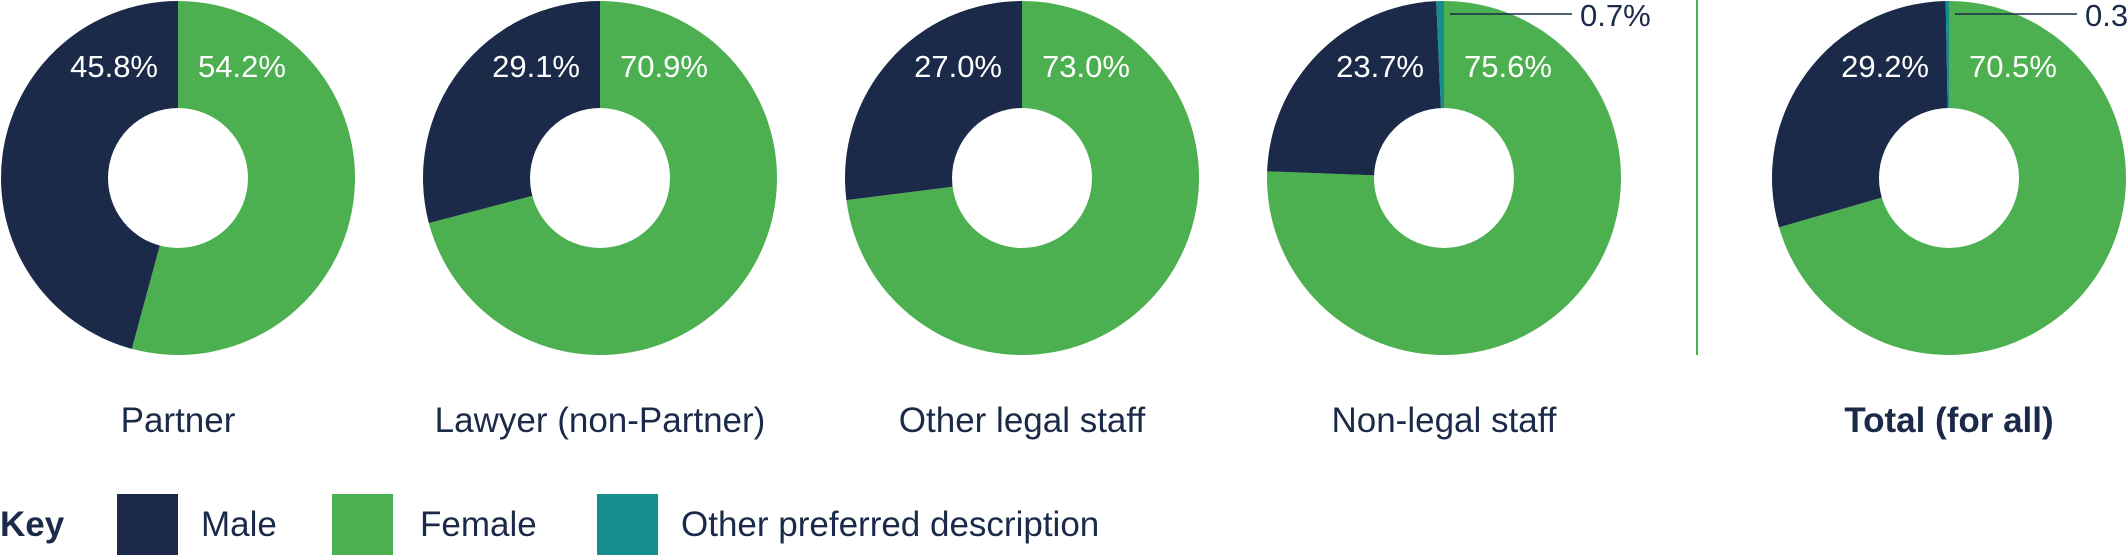 The image size is (2127, 556). What do you see at coordinates (2013, 66) in the screenshot?
I see `value-label-total-for-all-female: 70.5%` at bounding box center [2013, 66].